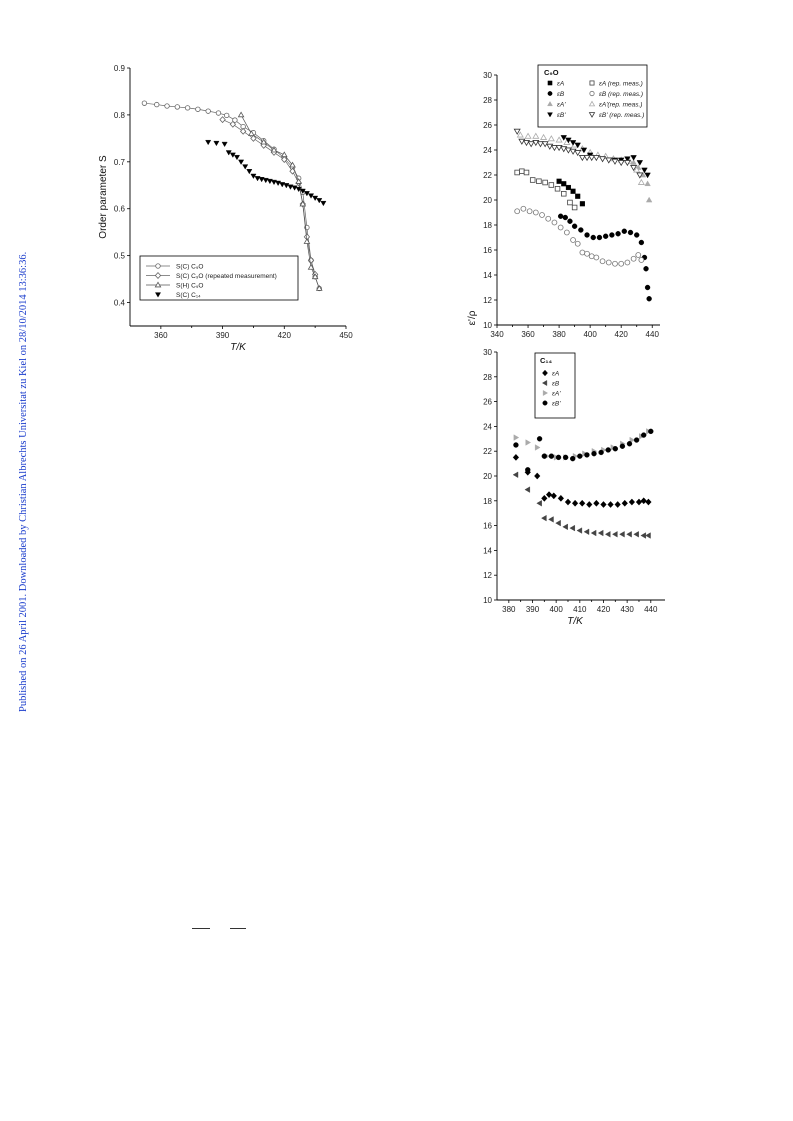 The width and height of the screenshot is (793, 1121). Describe the element at coordinates (653, 334) in the screenshot. I see `x-tick-label: 440` at that location.